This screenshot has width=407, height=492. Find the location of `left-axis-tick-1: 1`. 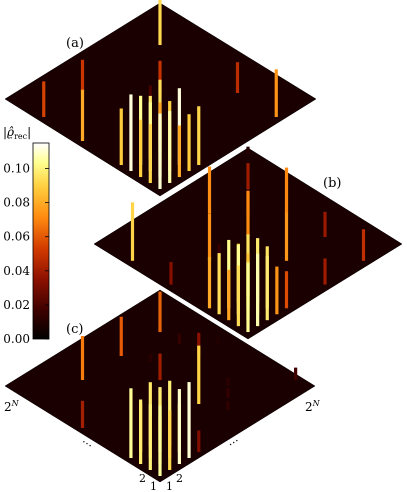

left-axis-tick-1: 1 is located at coordinates (153, 486).